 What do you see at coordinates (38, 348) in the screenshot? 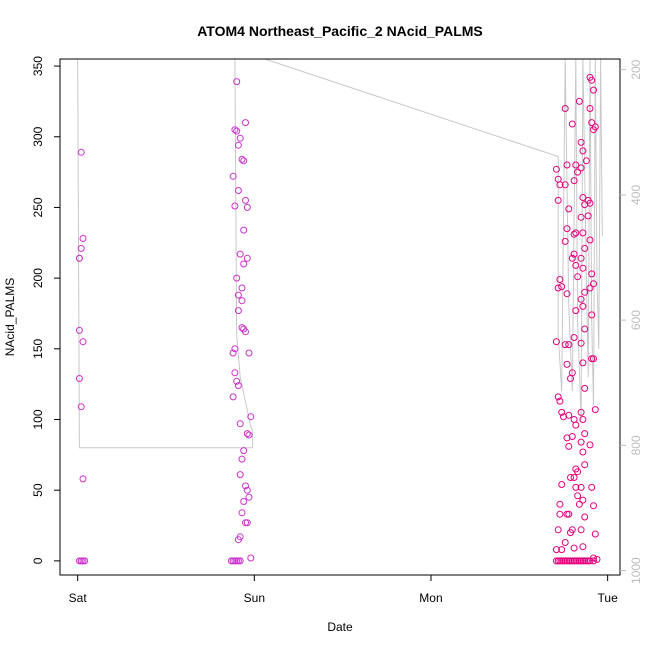
I see `y-tick-label: 150` at bounding box center [38, 348].